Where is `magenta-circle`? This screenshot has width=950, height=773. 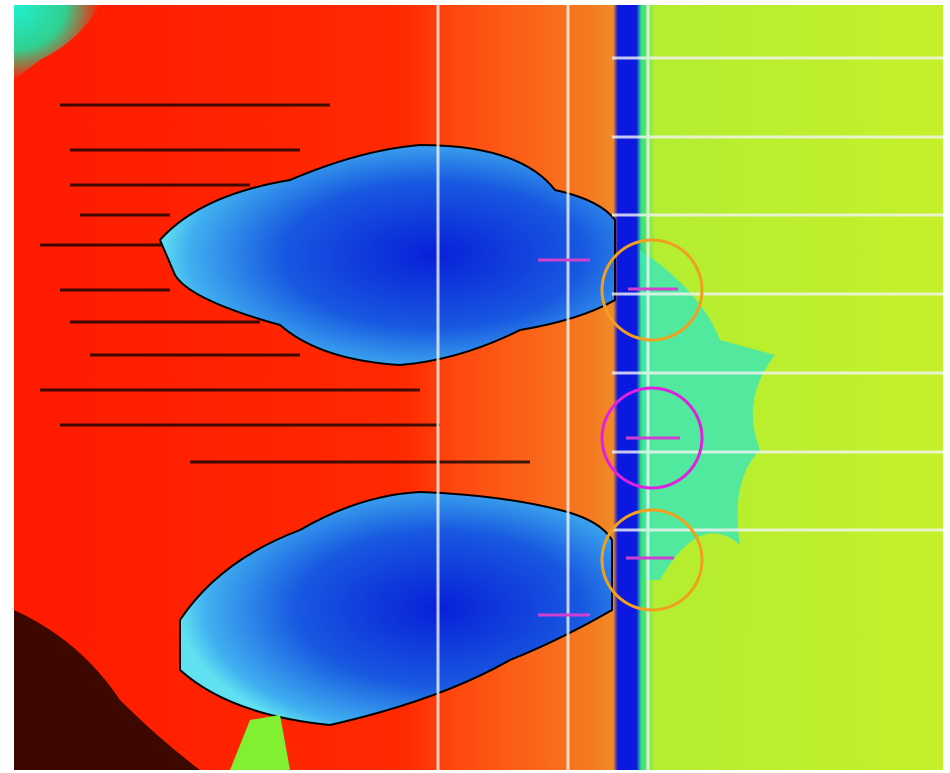
magenta-circle is located at coordinates (652, 438).